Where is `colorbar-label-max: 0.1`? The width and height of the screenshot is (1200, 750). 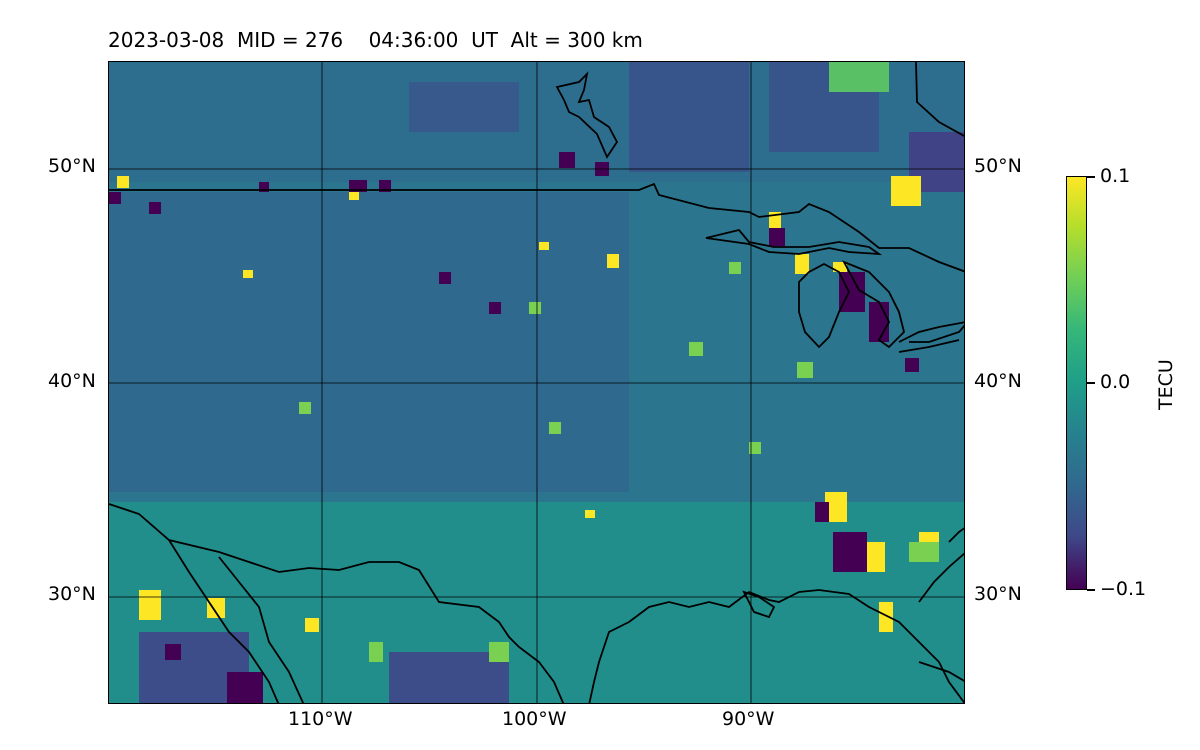 colorbar-label-max: 0.1 is located at coordinates (1115, 176).